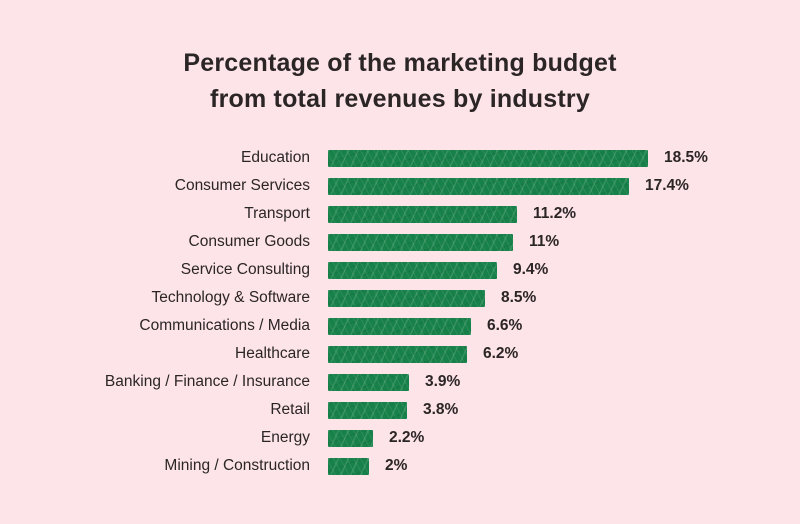 This screenshot has height=524, width=800. Describe the element at coordinates (686, 157) in the screenshot. I see `value-label: 18.5%` at that location.